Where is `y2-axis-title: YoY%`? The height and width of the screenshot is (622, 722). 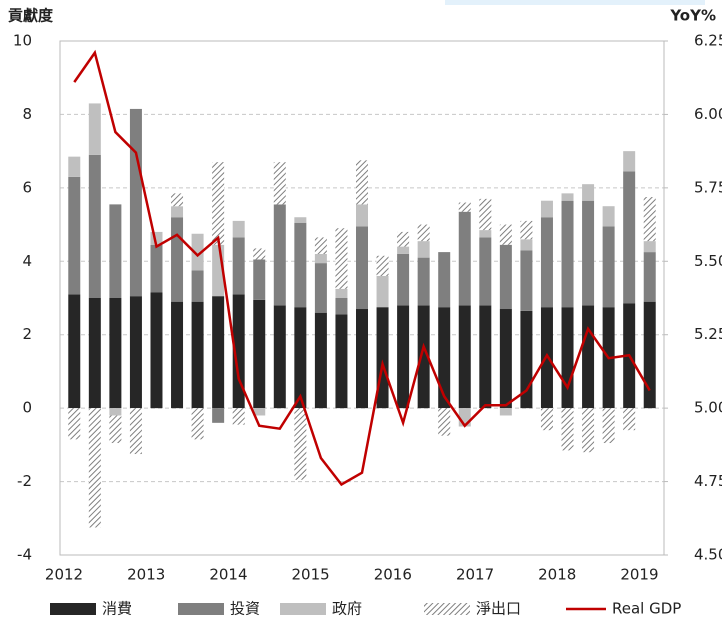 y2-axis-title: YoY% is located at coordinates (692, 16).